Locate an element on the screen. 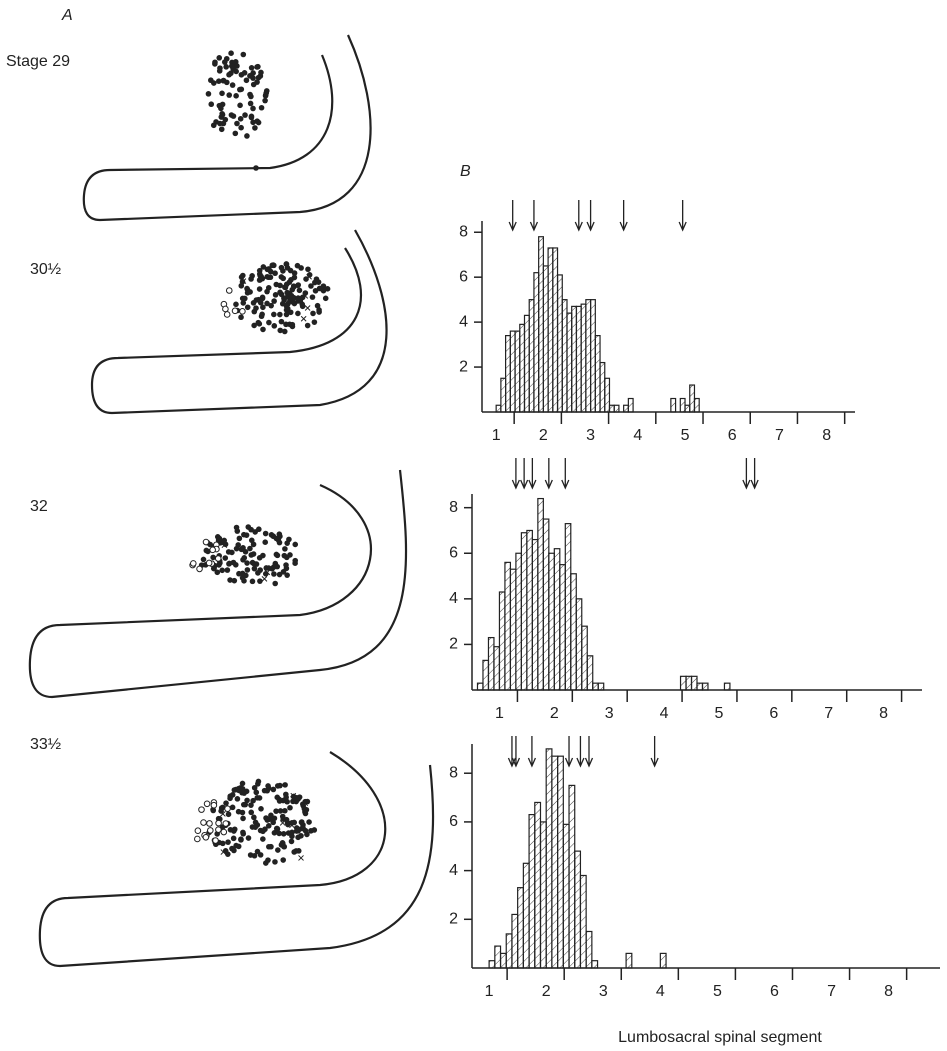 This screenshot has width=947, height=1051. panel-label: A is located at coordinates (67, 15).